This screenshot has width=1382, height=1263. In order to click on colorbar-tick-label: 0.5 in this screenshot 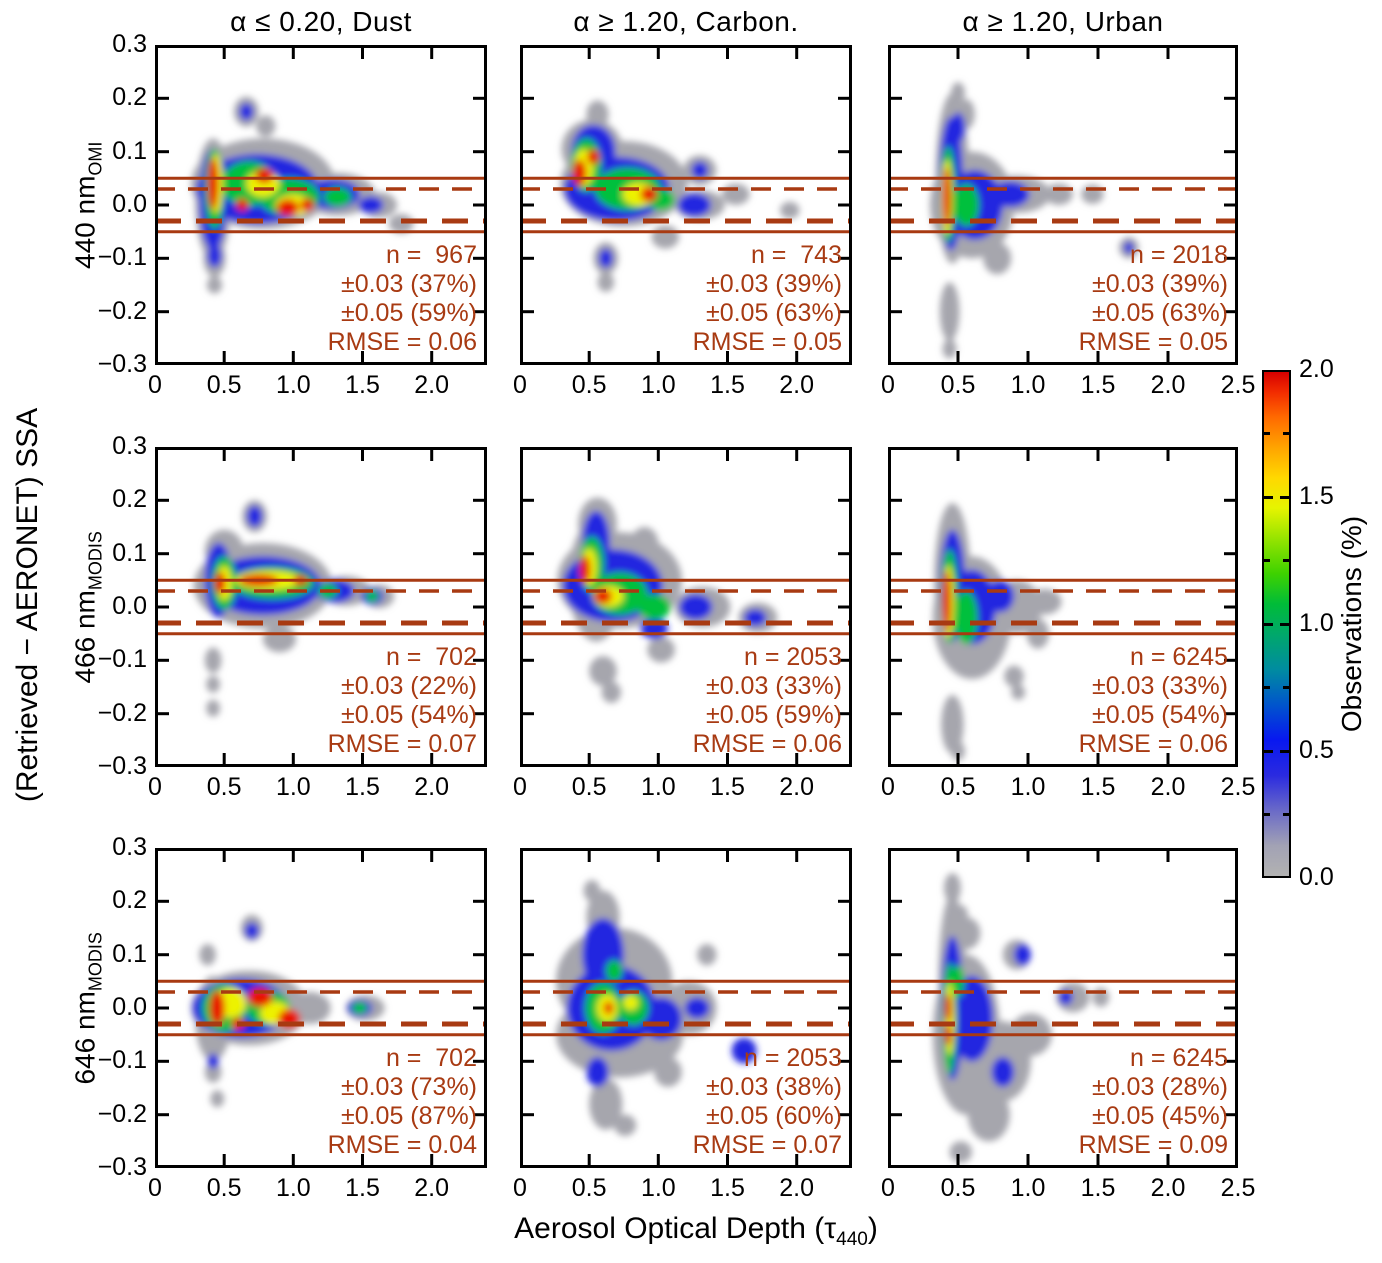, I will do `click(1316, 750)`.